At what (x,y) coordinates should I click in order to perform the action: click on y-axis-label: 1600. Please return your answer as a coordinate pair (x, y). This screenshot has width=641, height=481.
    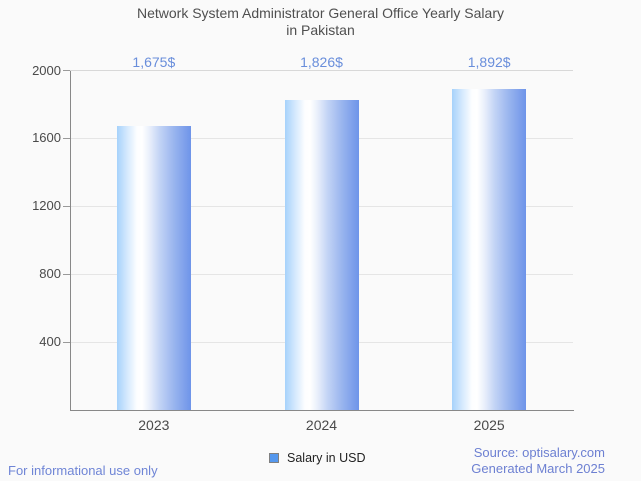
    Looking at the image, I should click on (46, 138).